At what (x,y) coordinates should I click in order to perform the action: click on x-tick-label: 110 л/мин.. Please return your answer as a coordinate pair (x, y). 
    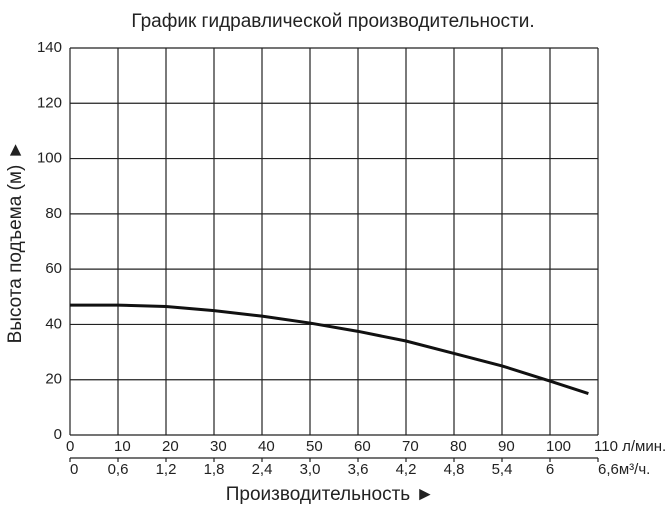
    Looking at the image, I should click on (630, 446).